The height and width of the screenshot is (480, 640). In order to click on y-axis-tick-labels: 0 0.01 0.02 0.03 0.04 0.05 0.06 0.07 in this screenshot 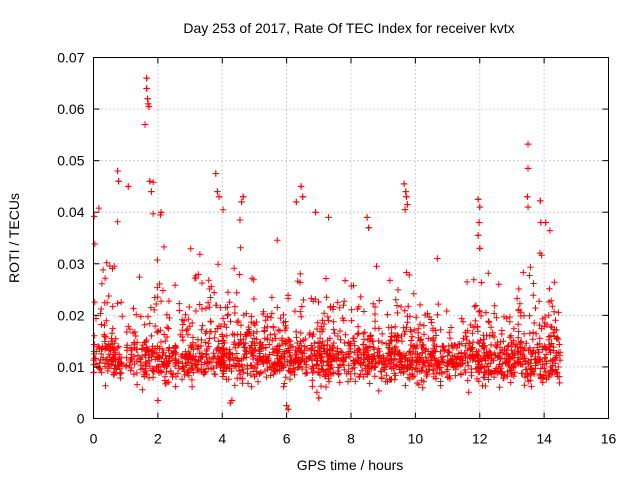, I will do `click(70, 238)`.